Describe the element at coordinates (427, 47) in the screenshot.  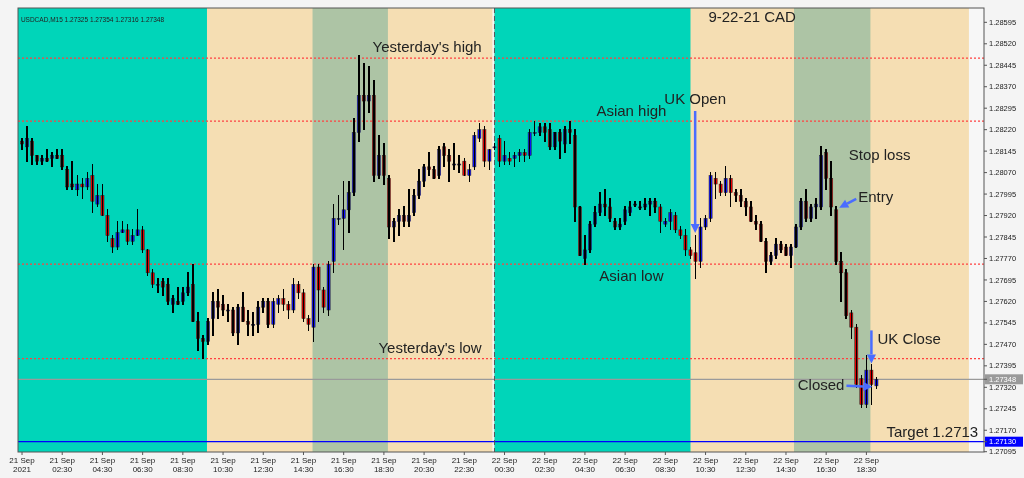
I see `ref-line-label: Yesterday's high` at that location.